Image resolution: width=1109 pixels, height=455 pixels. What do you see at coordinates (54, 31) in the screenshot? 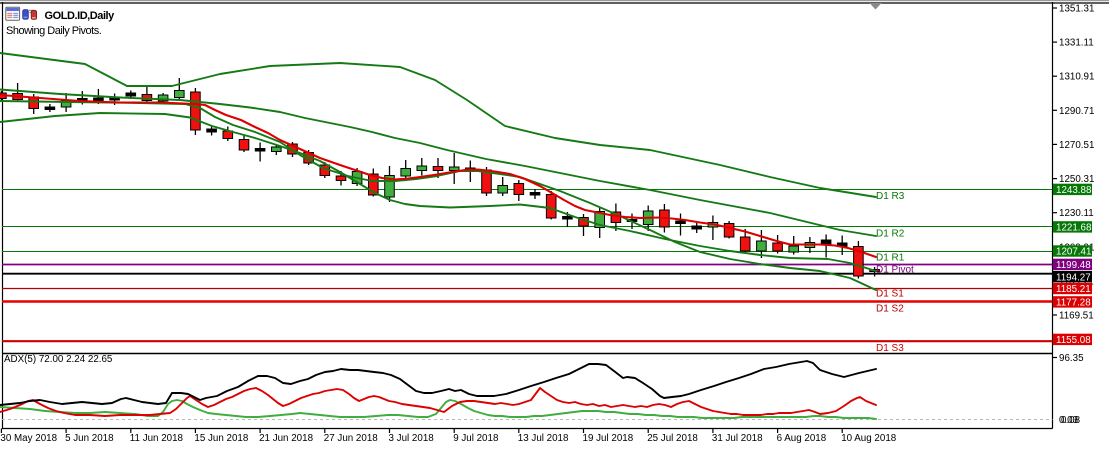
I see `svg-text: Showing Daily Pivots.` at bounding box center [54, 31].